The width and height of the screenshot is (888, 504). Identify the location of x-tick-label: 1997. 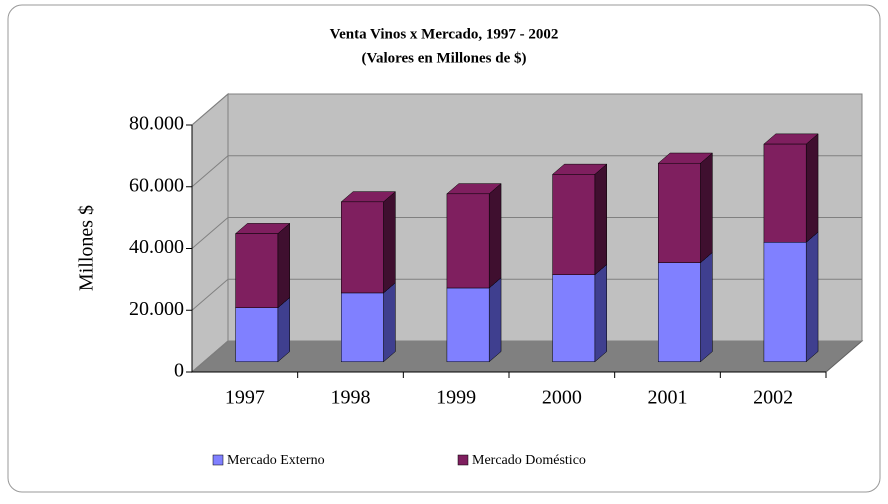
(245, 398).